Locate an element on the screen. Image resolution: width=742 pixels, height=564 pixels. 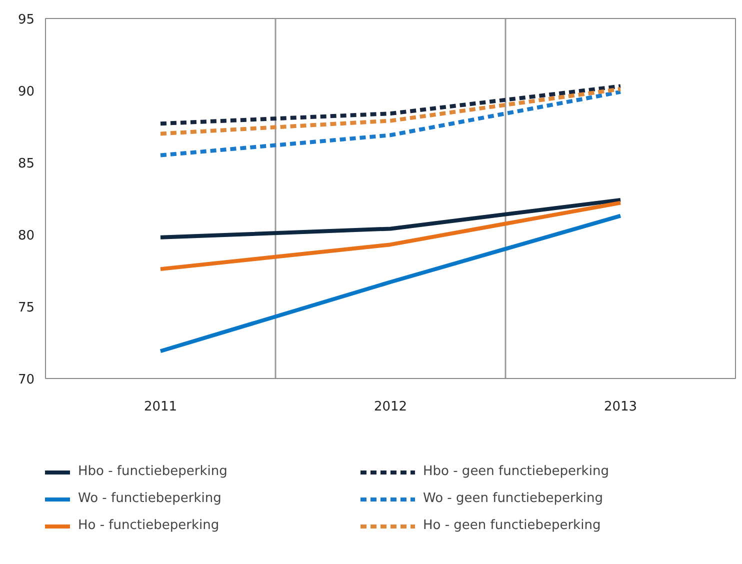
y-tick-label: 85 is located at coordinates (26, 164).